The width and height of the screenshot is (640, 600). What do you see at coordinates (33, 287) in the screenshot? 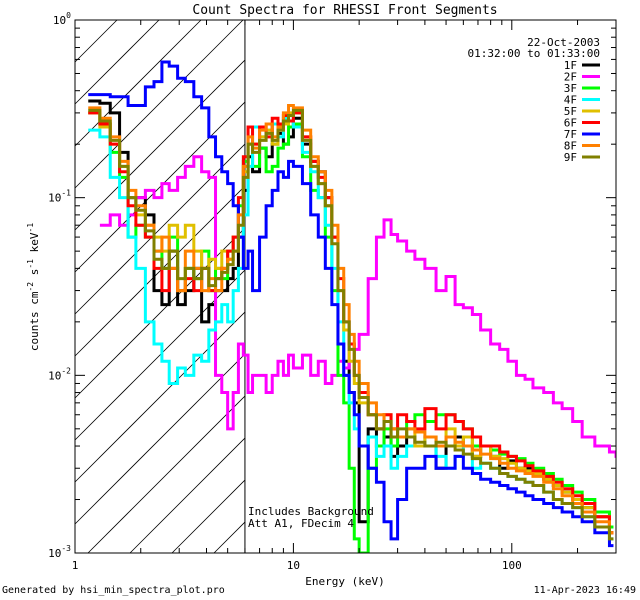
I see `y-axis-label: counts cm-2 s-1 keV-1` at bounding box center [33, 287].